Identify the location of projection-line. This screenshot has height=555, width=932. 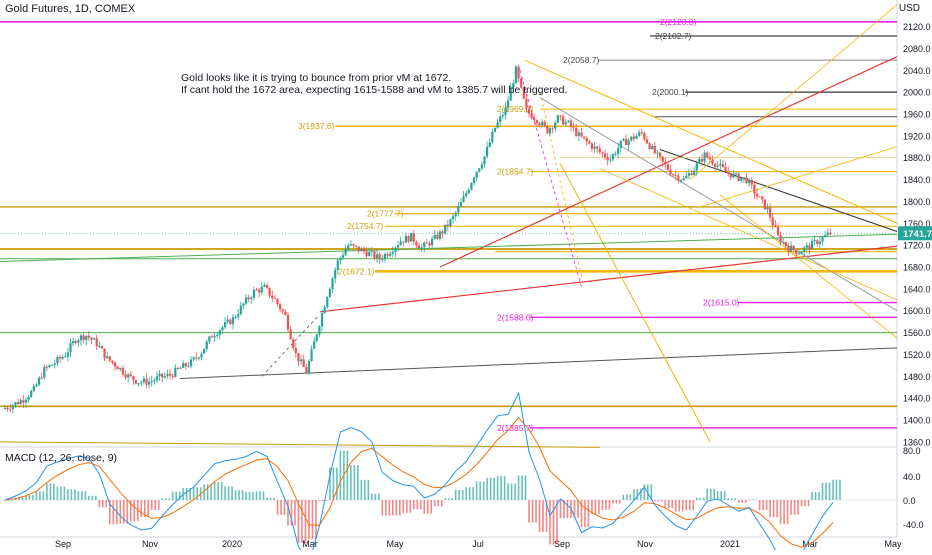
(290, 346).